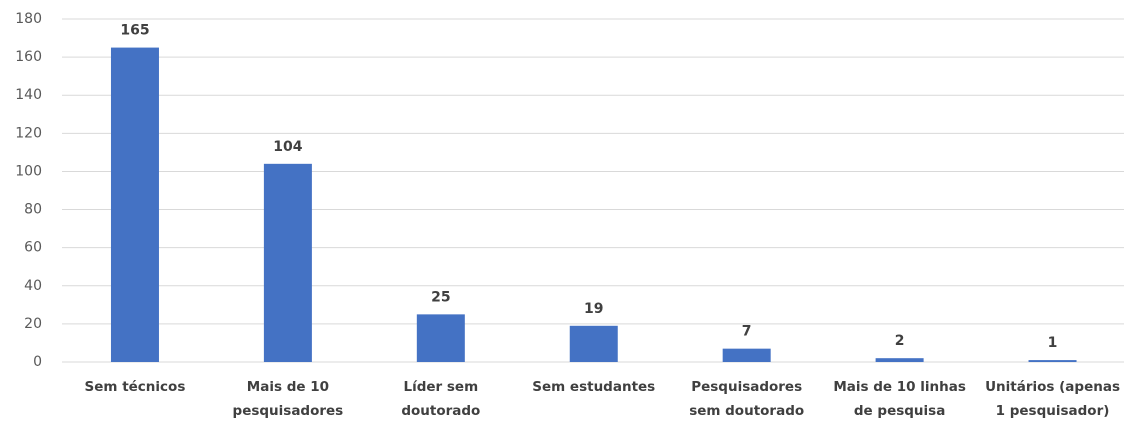 The height and width of the screenshot is (423, 1129). Describe the element at coordinates (746, 399) in the screenshot. I see `x-tick-label: Pesquisadores sem doutorado` at that location.